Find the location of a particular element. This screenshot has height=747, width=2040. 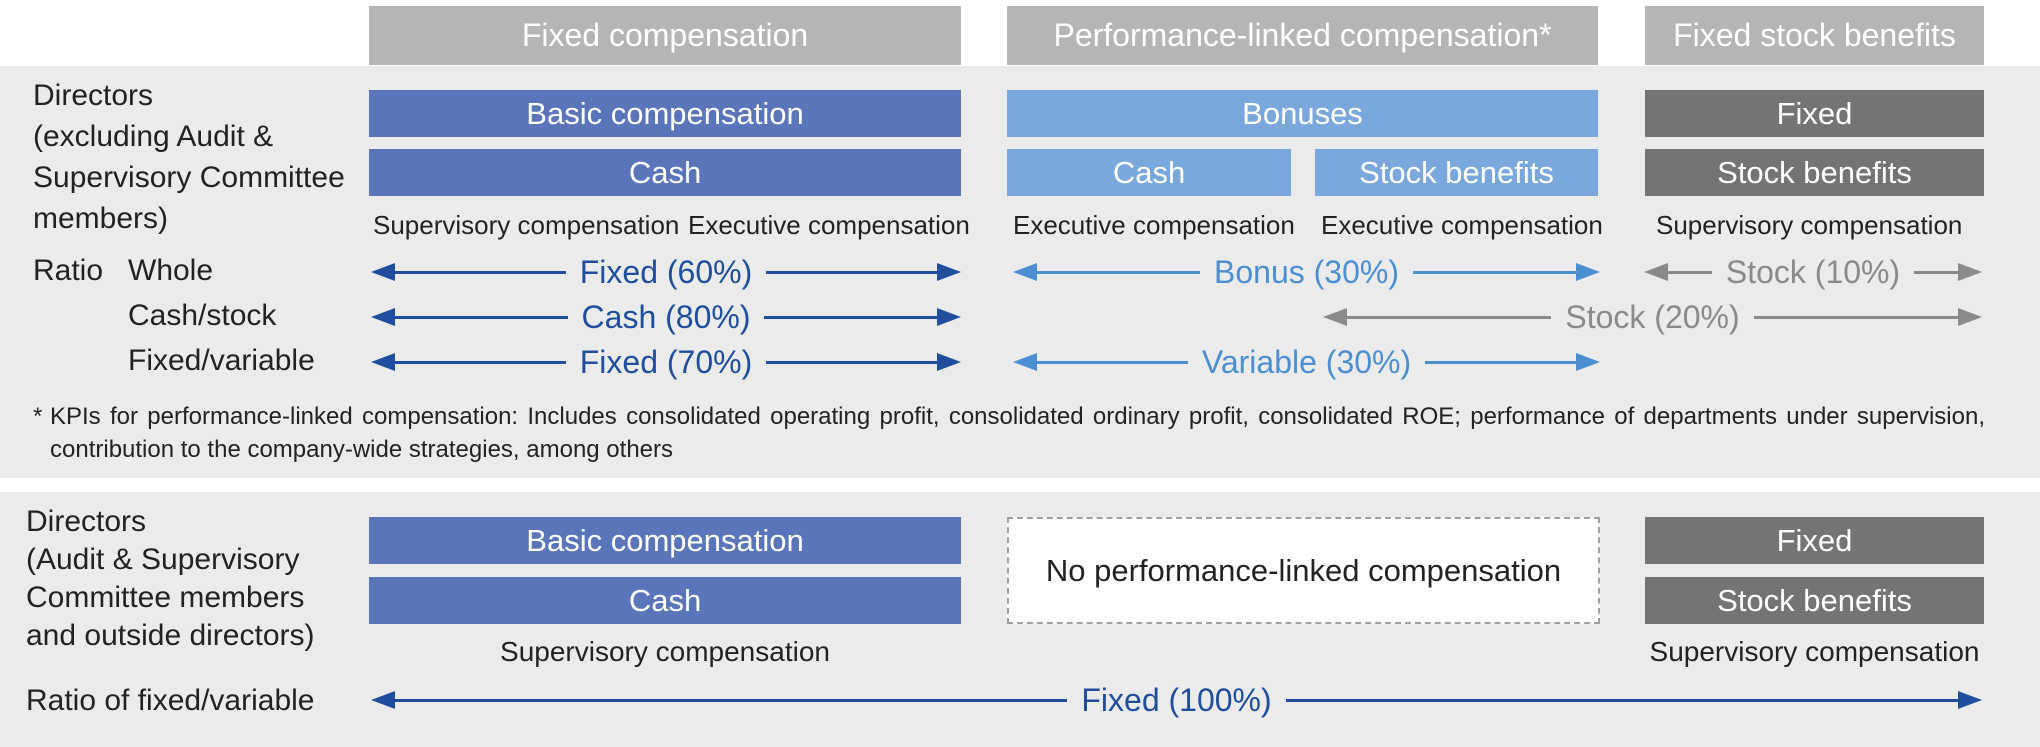

header-performance-compensation: Performance-linked compensation* is located at coordinates (1302, 35).